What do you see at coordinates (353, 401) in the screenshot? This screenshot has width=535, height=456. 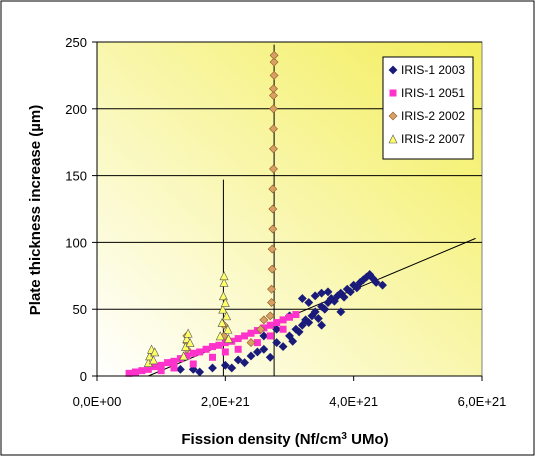 I see `x-tick-label: 4,0E+21` at bounding box center [353, 401].